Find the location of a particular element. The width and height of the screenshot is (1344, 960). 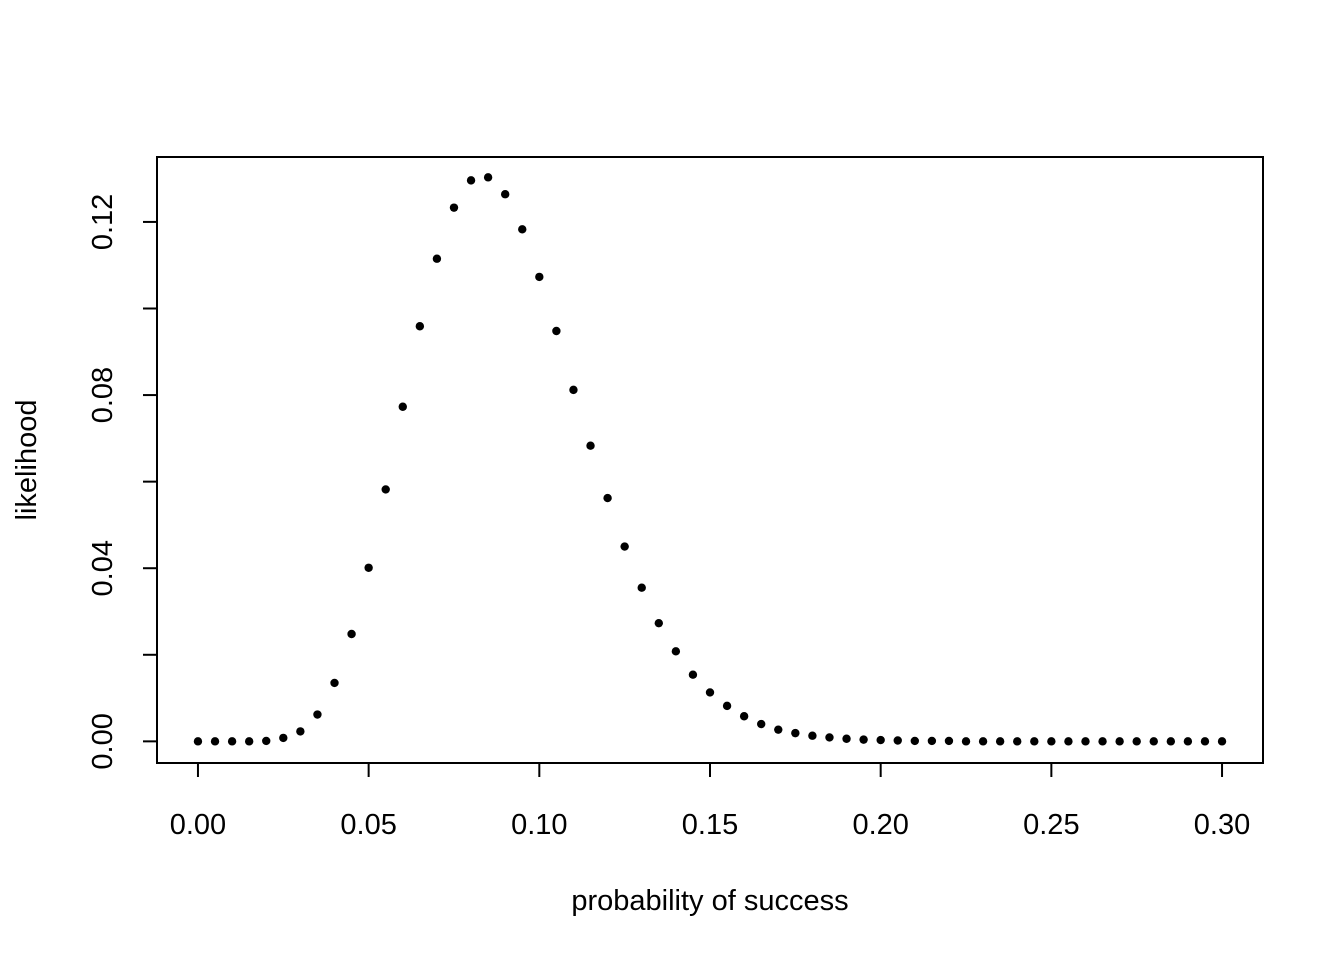

y-tick-label: 0.04 is located at coordinates (103, 568).